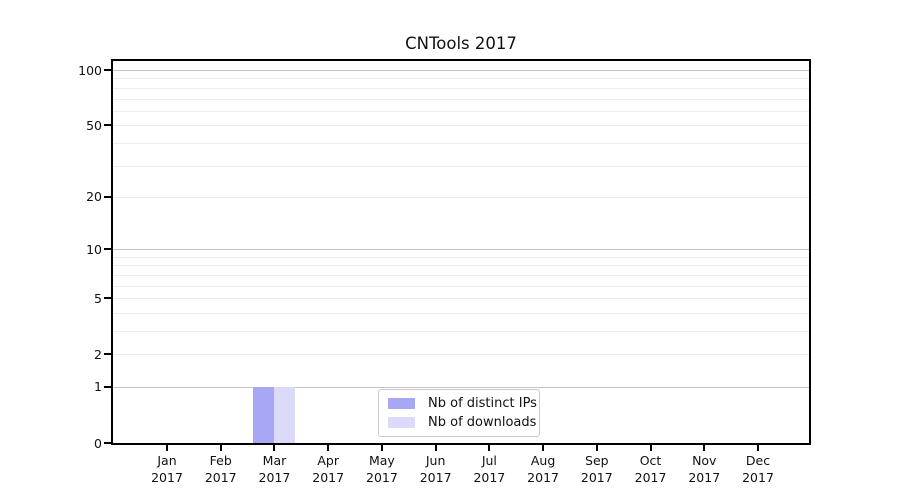 The width and height of the screenshot is (900, 500). I want to click on y-axis-tick-label: 50, so click(94, 125).